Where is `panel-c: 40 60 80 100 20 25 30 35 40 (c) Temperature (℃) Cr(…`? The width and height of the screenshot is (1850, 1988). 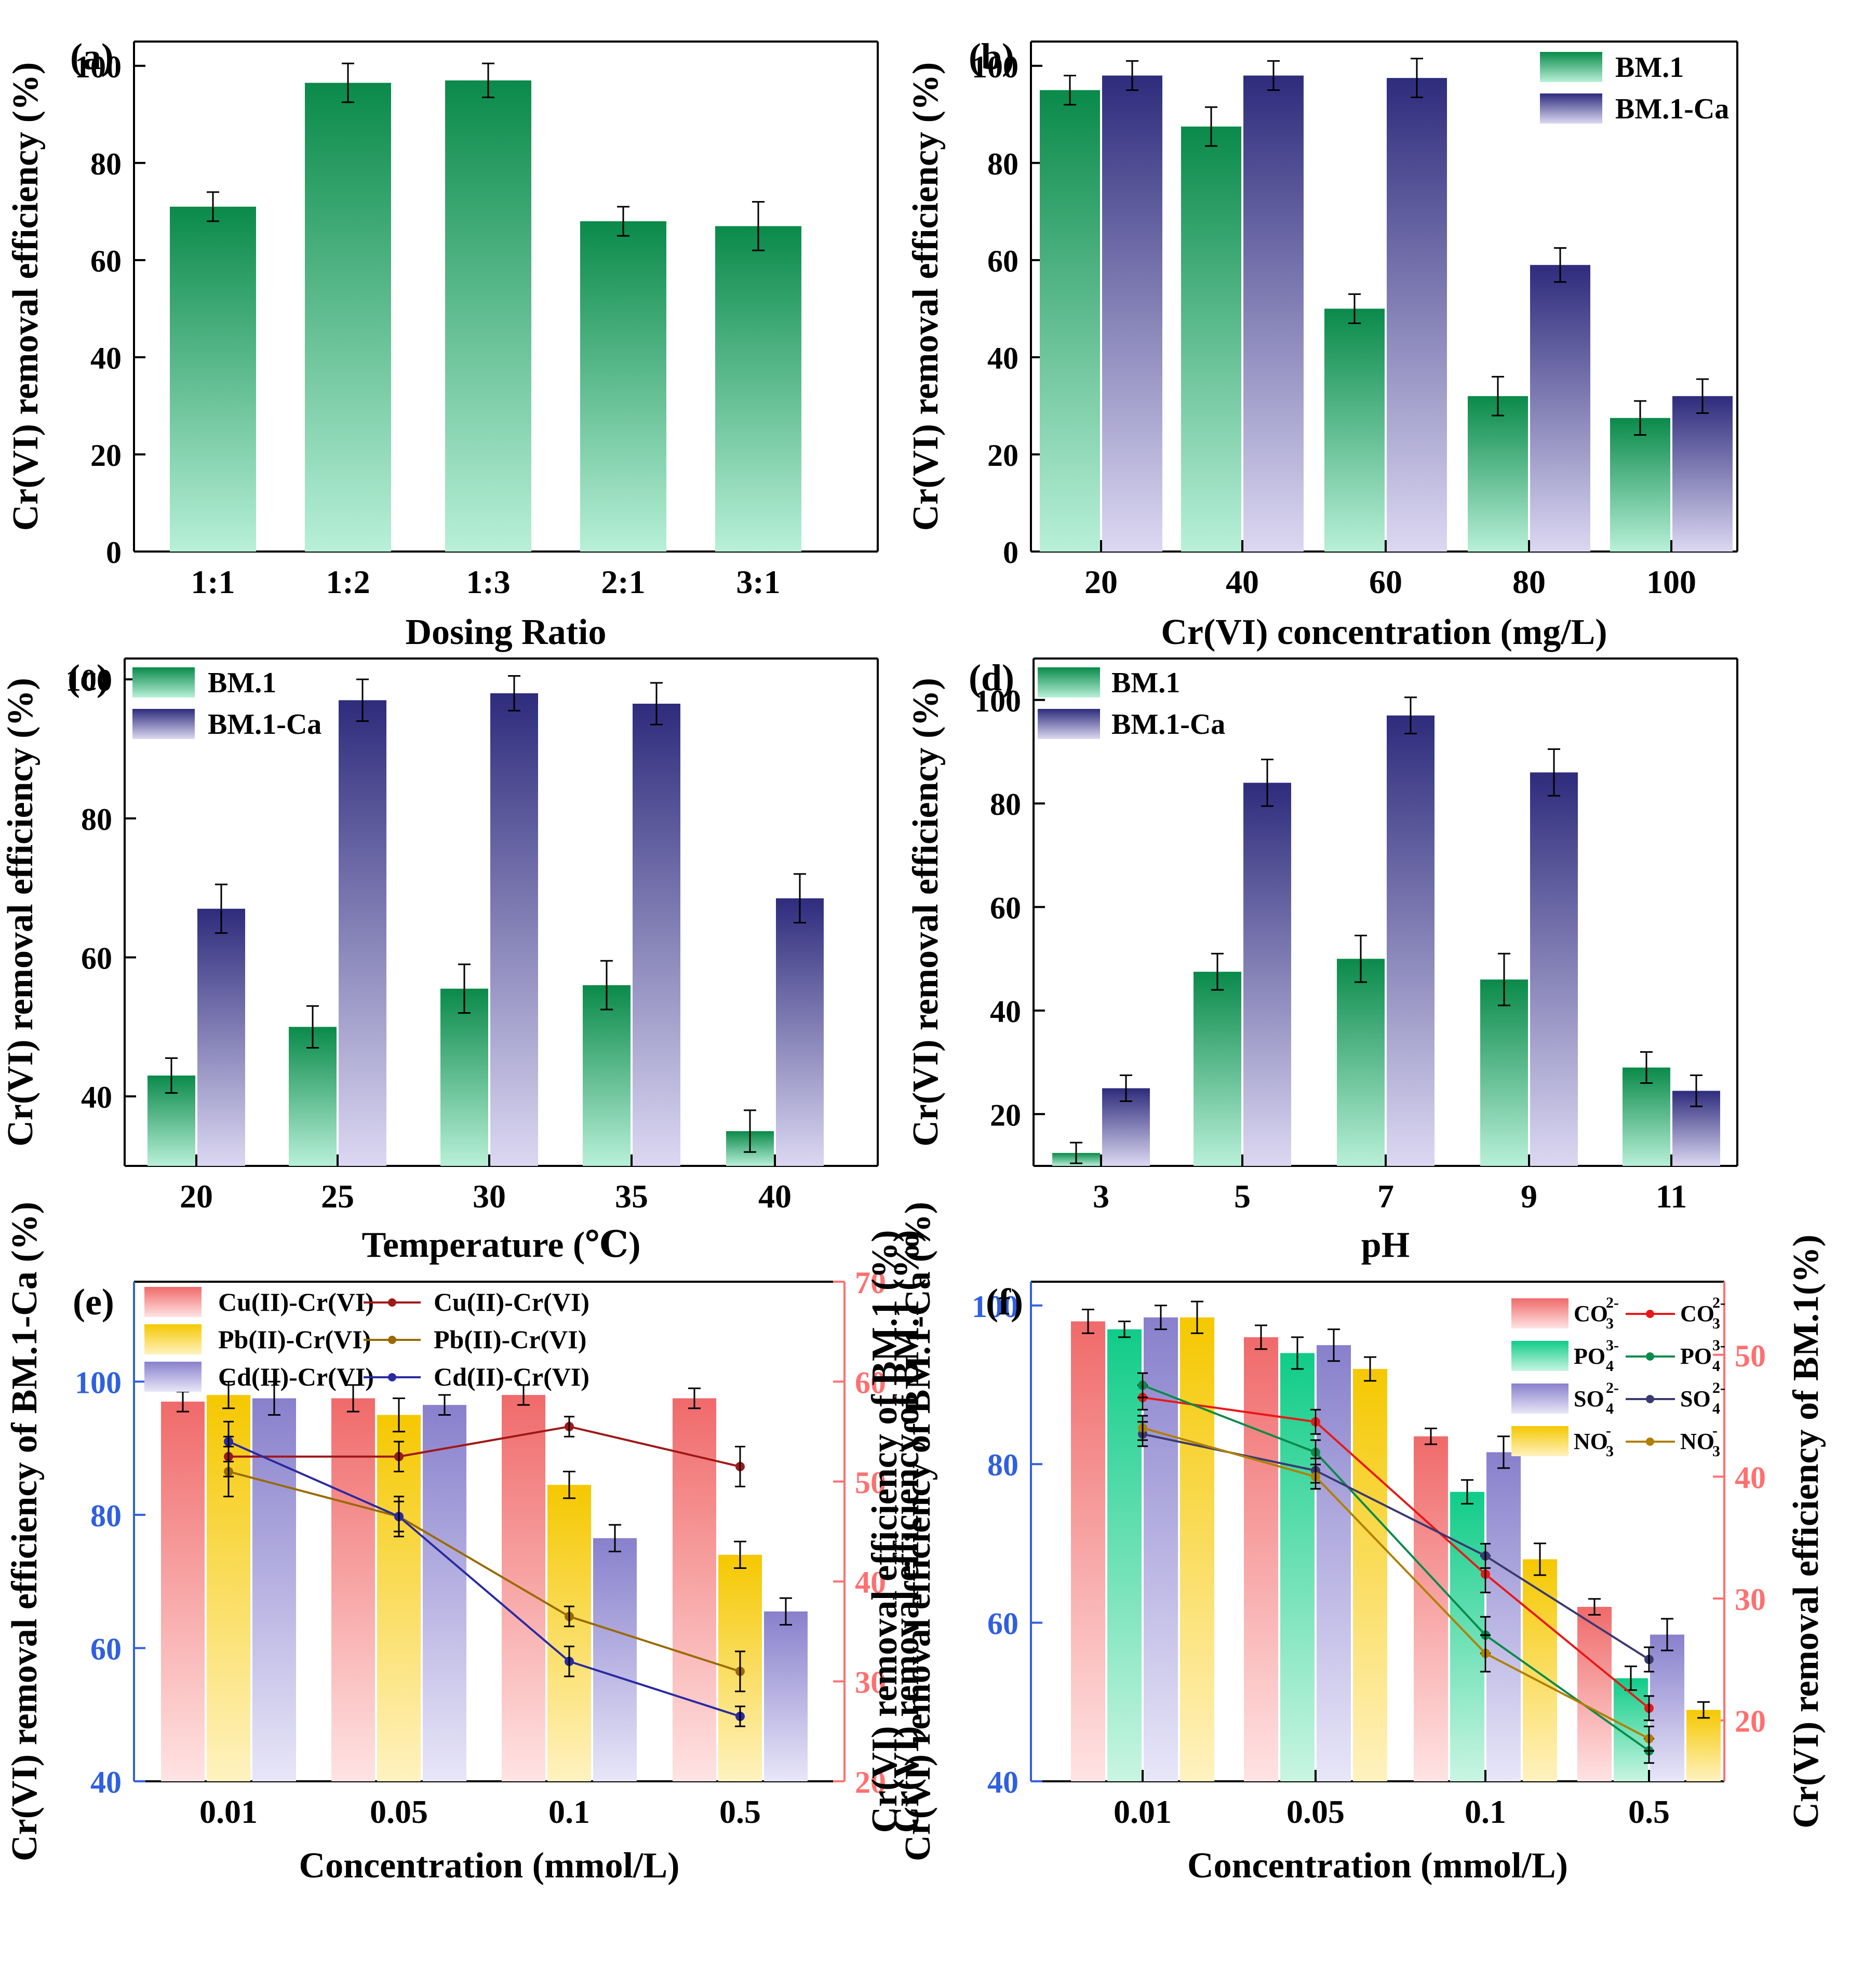
panel-c: 40 60 80 100 20 25 30 35 40 (c) Temperature (℃) Cr(… is located at coordinates (440, 961).